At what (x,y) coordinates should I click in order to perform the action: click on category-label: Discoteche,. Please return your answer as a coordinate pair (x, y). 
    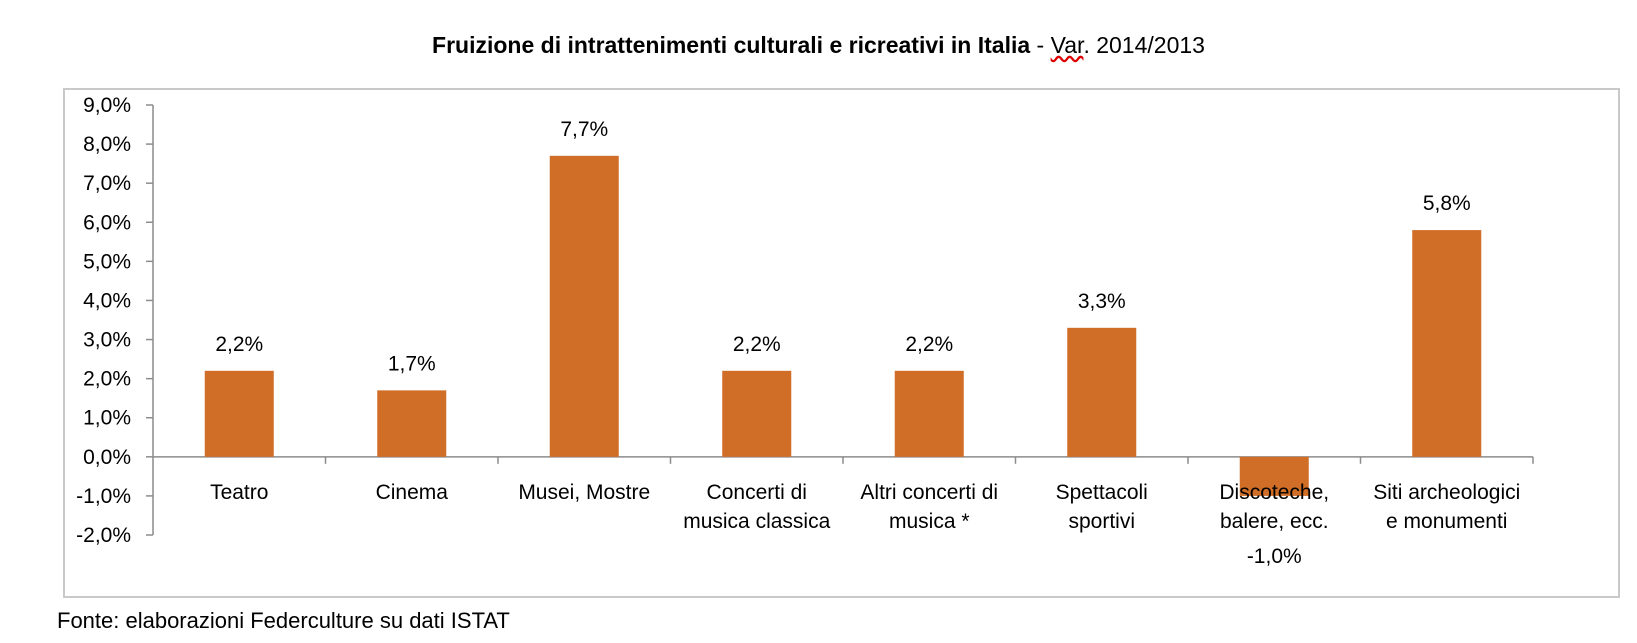
    Looking at the image, I should click on (1274, 492).